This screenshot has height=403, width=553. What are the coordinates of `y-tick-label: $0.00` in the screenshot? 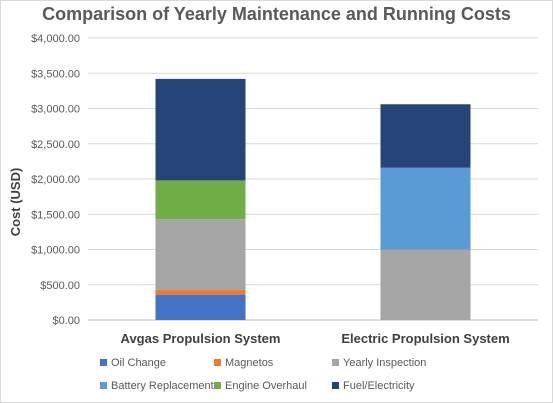 It's located at (66, 321).